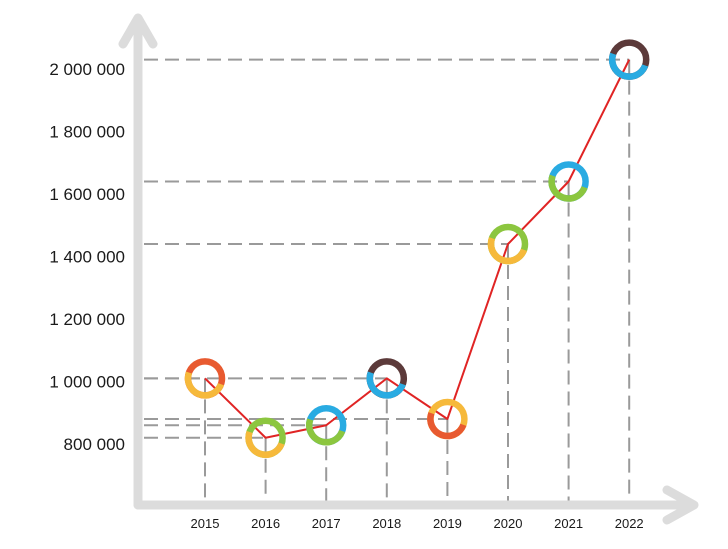 The width and height of the screenshot is (728, 549). Describe the element at coordinates (386, 523) in the screenshot. I see `x-tick-label: 2018` at that location.